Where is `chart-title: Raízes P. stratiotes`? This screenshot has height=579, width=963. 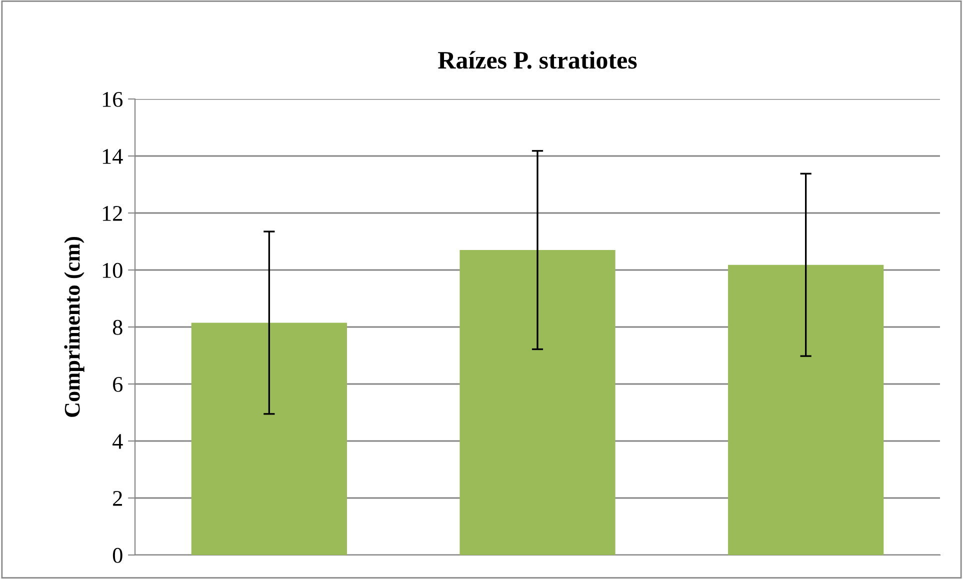
chart-title: Raízes P. stratiotes is located at coordinates (537, 60).